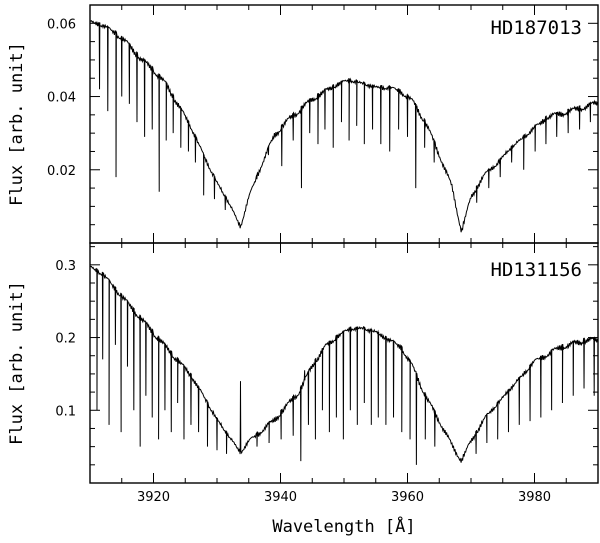  Describe the element at coordinates (536, 270) in the screenshot. I see `panel-bottom-title: HD131156` at that location.